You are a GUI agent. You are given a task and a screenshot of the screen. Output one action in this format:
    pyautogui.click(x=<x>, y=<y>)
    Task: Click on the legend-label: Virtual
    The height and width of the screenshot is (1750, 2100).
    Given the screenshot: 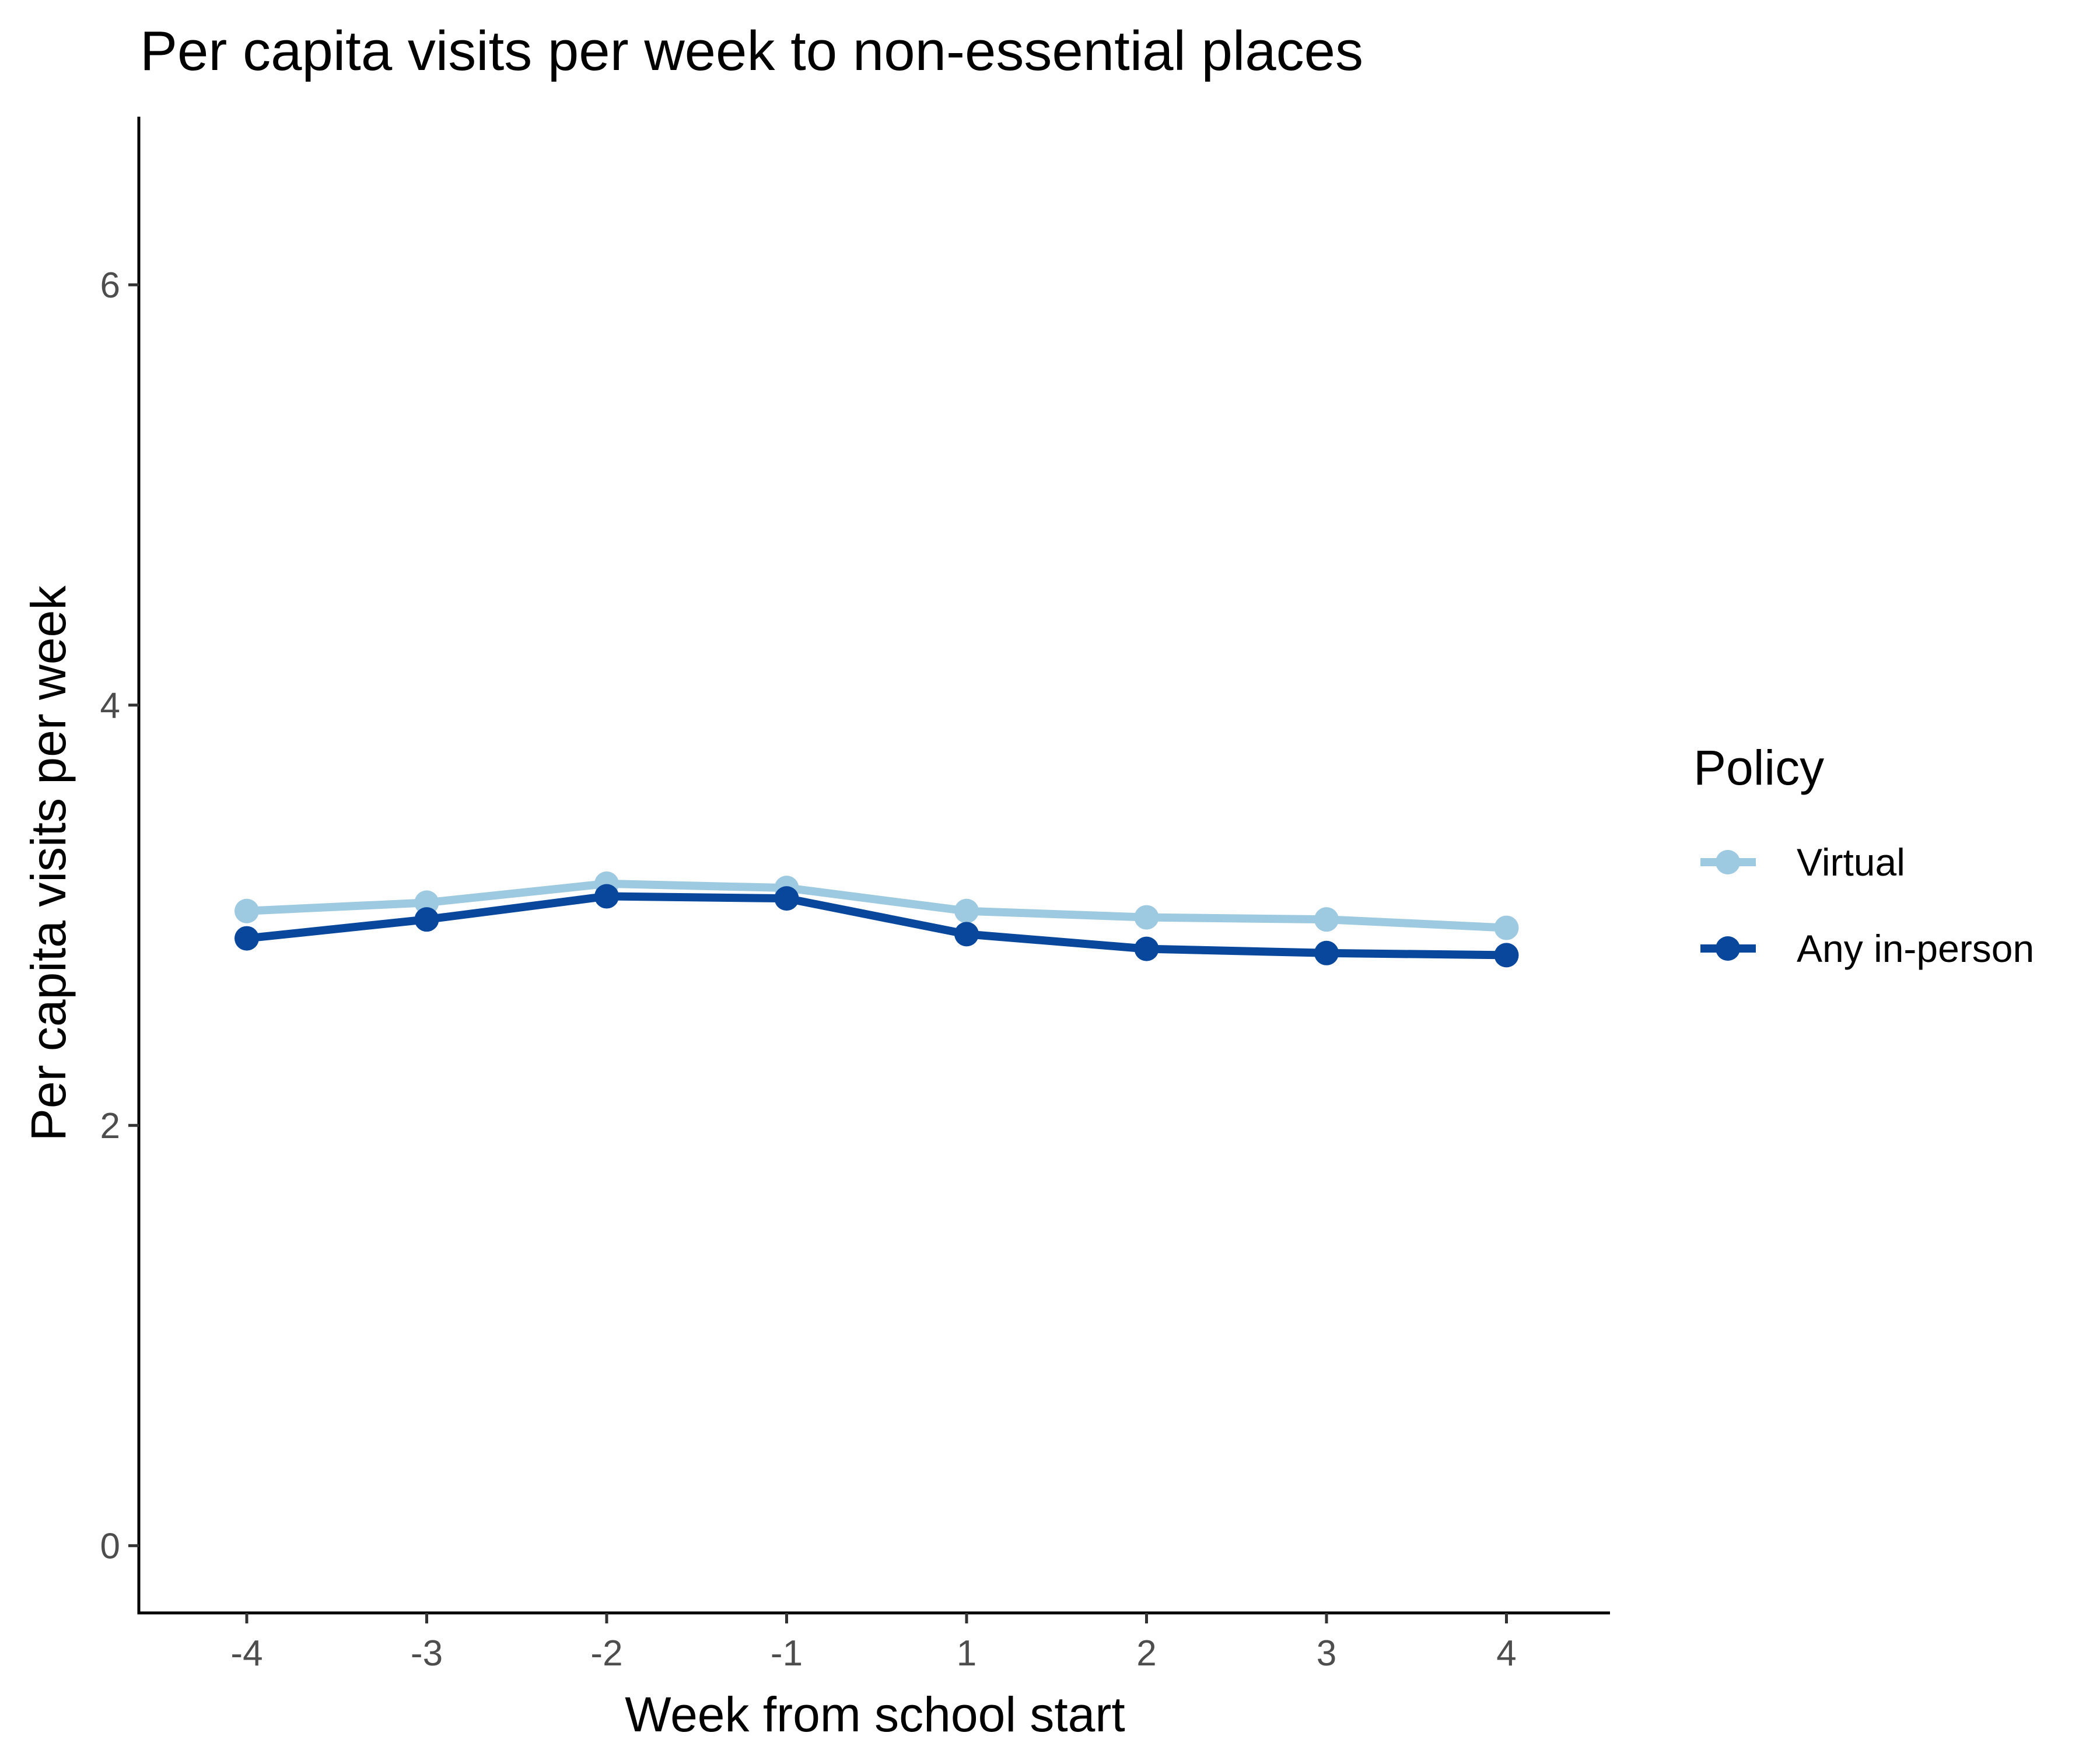 What is the action you would take?
    pyautogui.click(x=1851, y=862)
    